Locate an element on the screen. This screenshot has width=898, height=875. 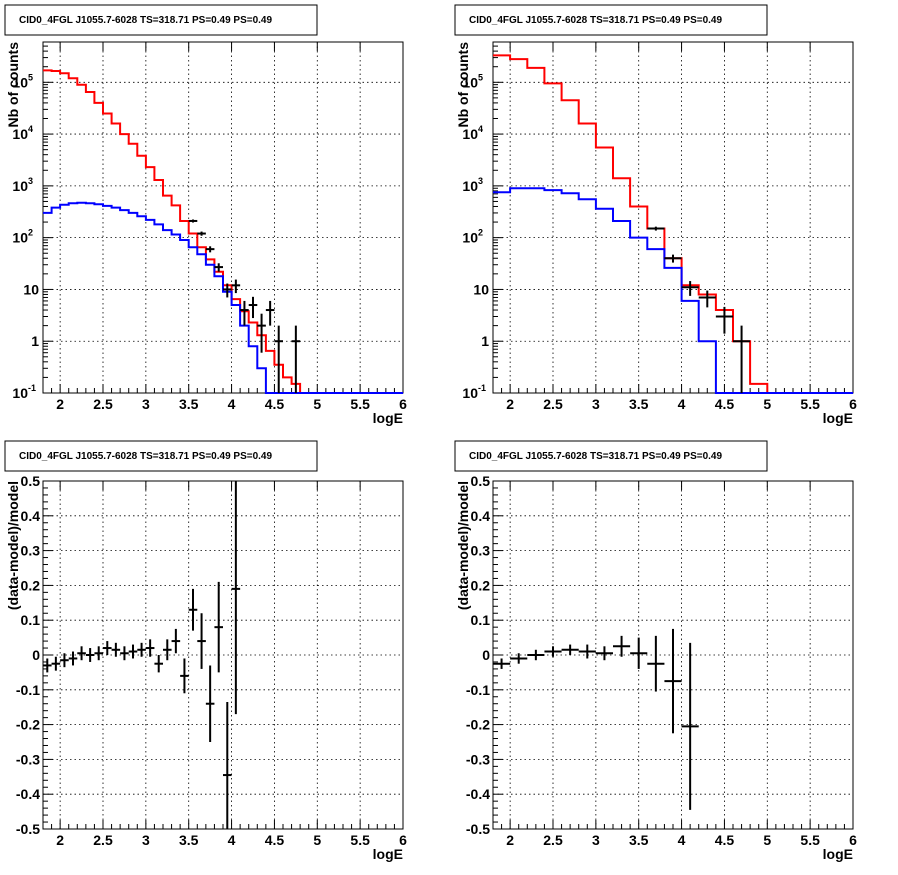
y-tick-label: 0.3 is located at coordinates (31, 551).